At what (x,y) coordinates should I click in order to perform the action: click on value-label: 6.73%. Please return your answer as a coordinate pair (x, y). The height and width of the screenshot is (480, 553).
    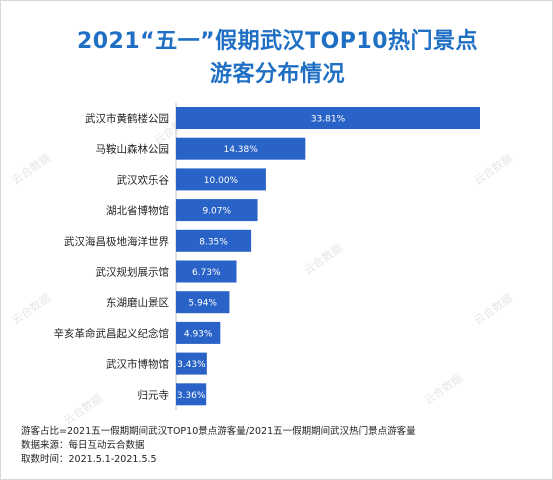
    Looking at the image, I should click on (206, 273).